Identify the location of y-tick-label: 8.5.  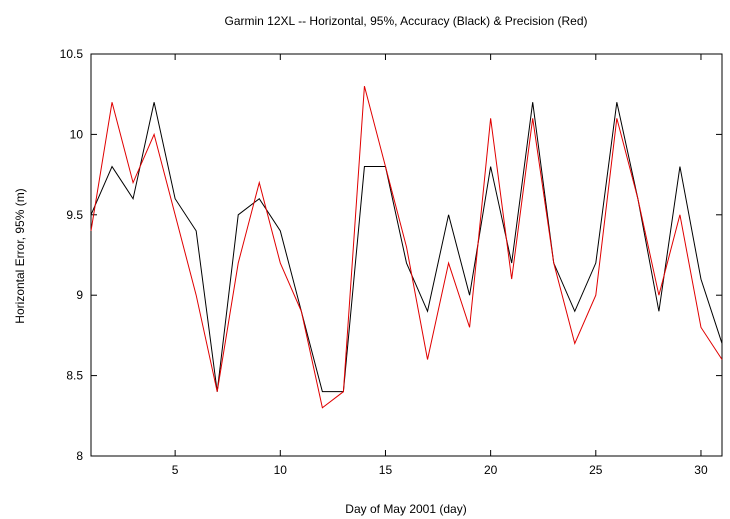
(74, 376).